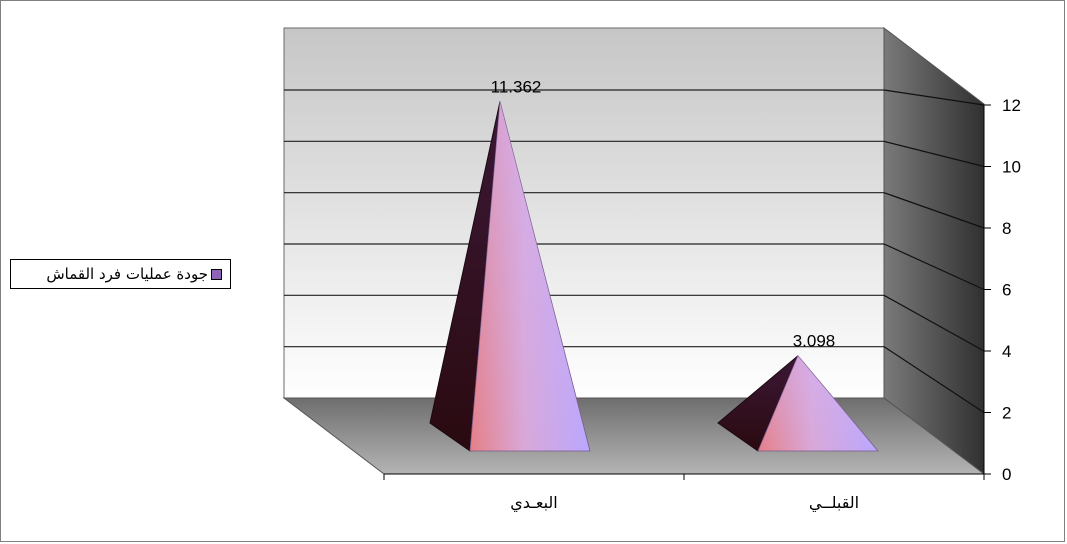 This screenshot has width=1067, height=544. Describe the element at coordinates (516, 86) in the screenshot. I see `data-label: 11.362` at that location.